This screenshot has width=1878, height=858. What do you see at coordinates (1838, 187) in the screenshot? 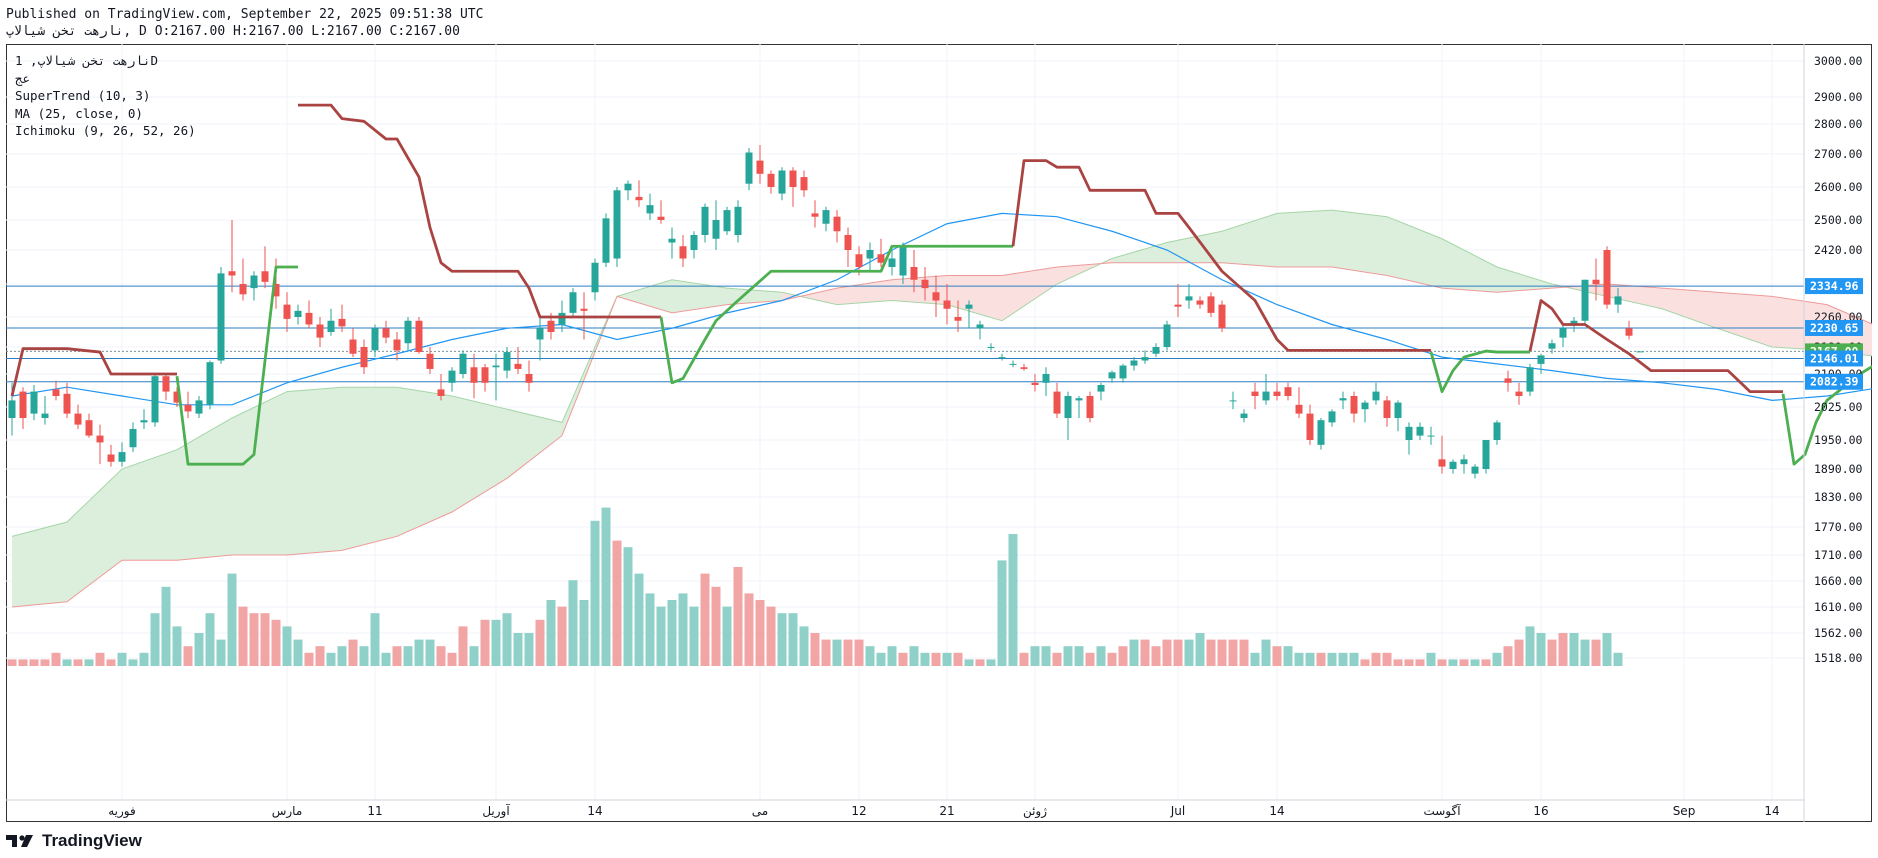
I see `price-tick-label: 2600.00` at bounding box center [1838, 187].